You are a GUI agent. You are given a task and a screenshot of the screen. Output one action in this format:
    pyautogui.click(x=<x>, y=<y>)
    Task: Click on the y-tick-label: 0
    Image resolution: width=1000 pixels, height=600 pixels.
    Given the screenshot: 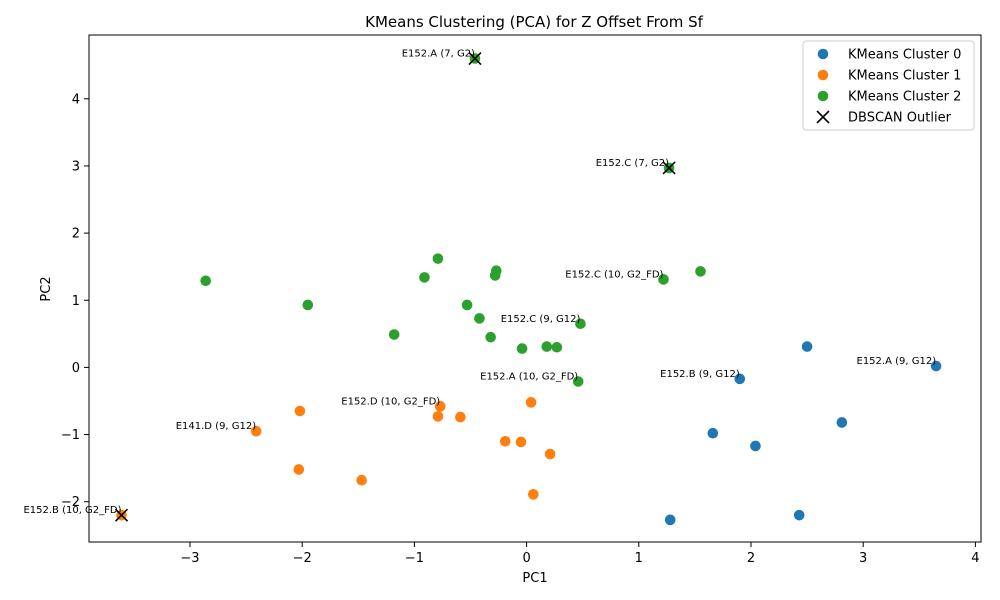 What is the action you would take?
    pyautogui.click(x=76, y=368)
    